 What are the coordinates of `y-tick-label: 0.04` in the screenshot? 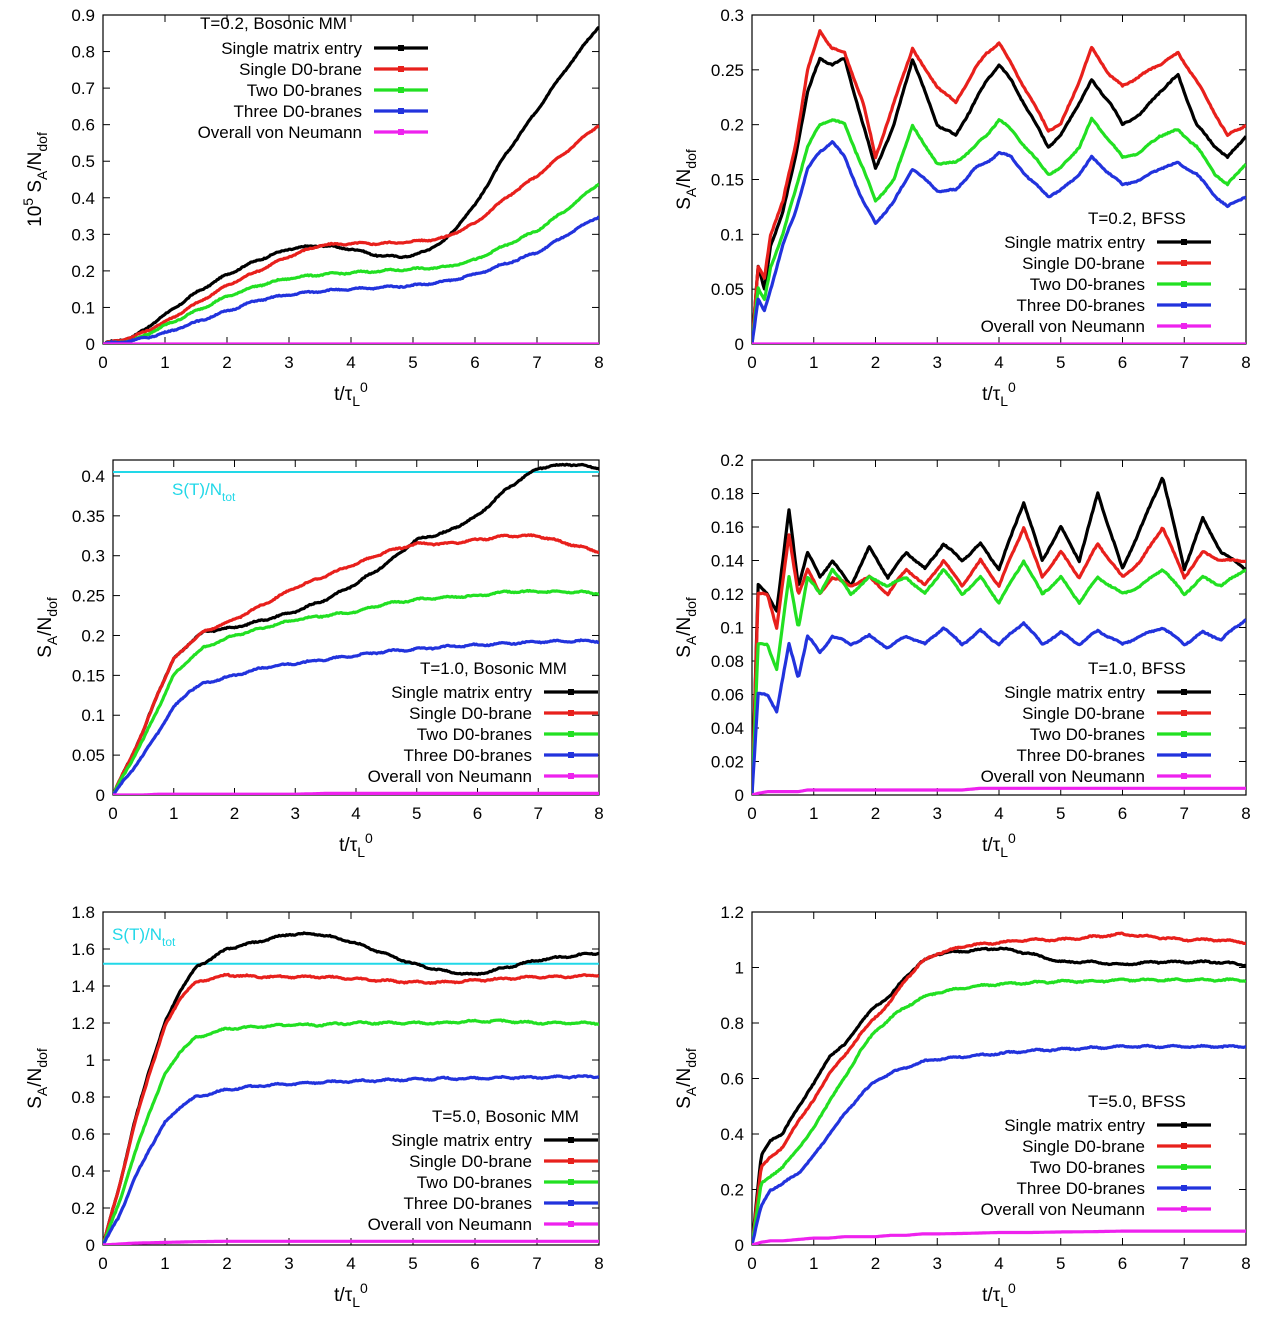 It's located at (727, 728).